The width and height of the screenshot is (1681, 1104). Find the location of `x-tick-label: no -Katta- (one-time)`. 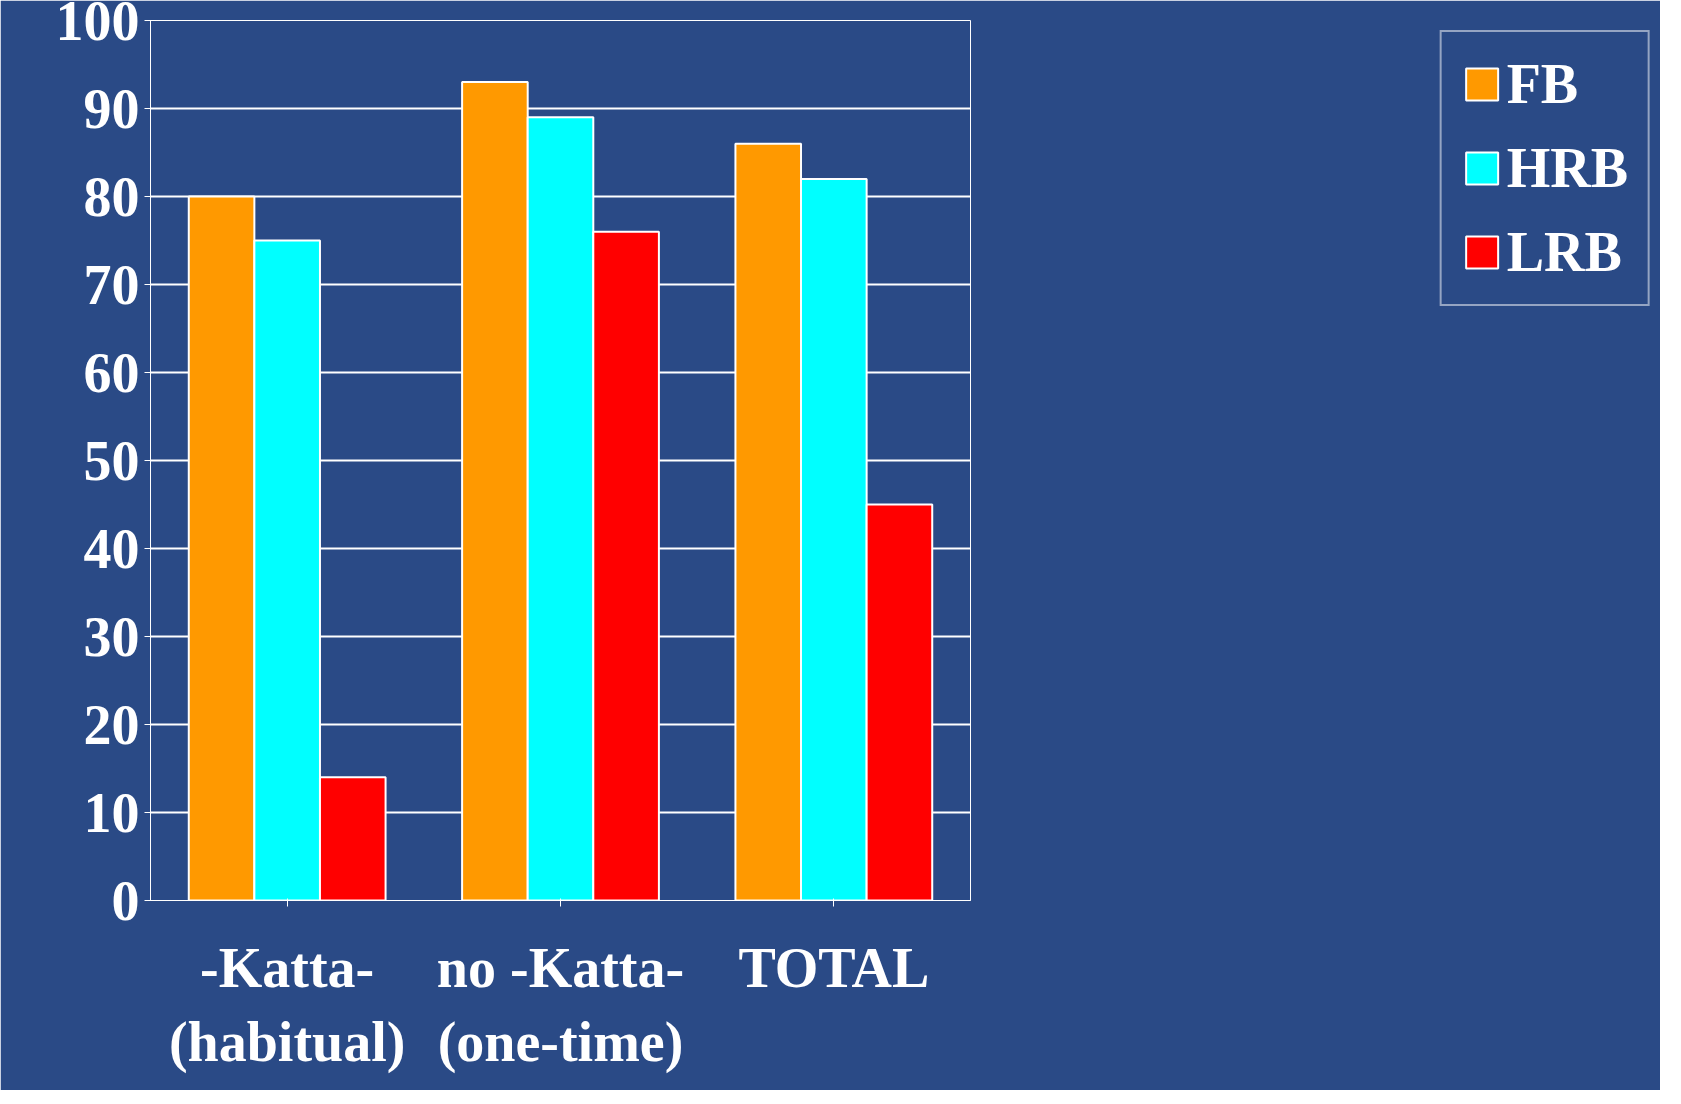

x-tick-label: no -Katta- (one-time) is located at coordinates (560, 1005).